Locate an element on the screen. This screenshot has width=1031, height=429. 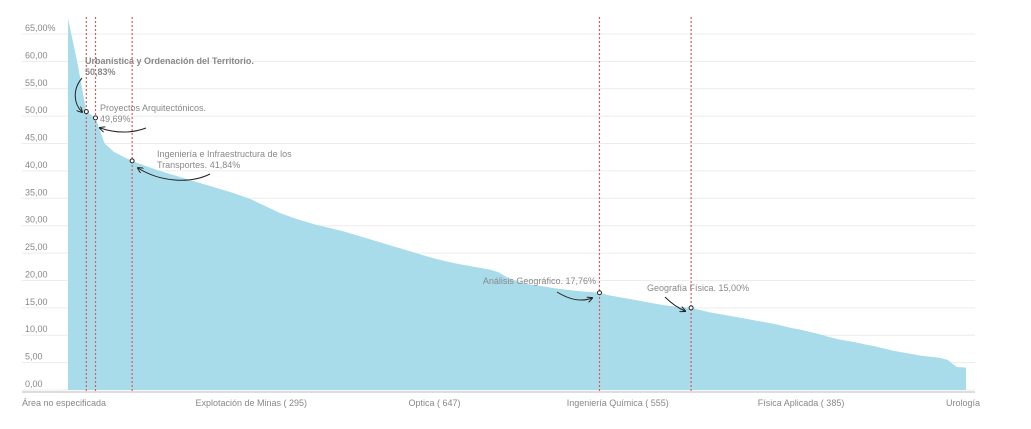
x-tick-label: Física Aplicada ( 385) is located at coordinates (801, 403).